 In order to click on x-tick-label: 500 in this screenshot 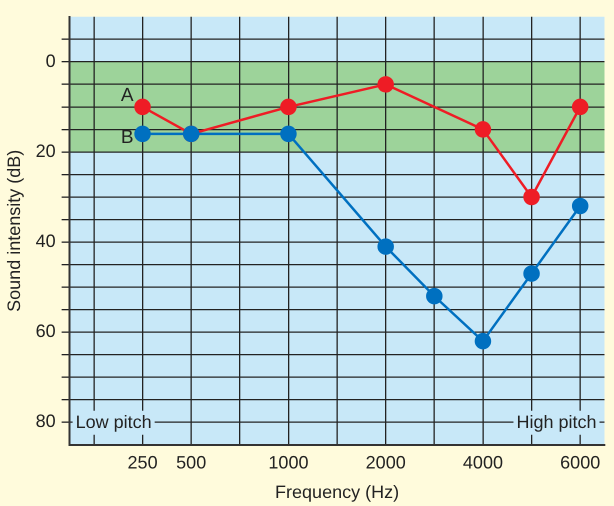, I will do `click(191, 462)`.